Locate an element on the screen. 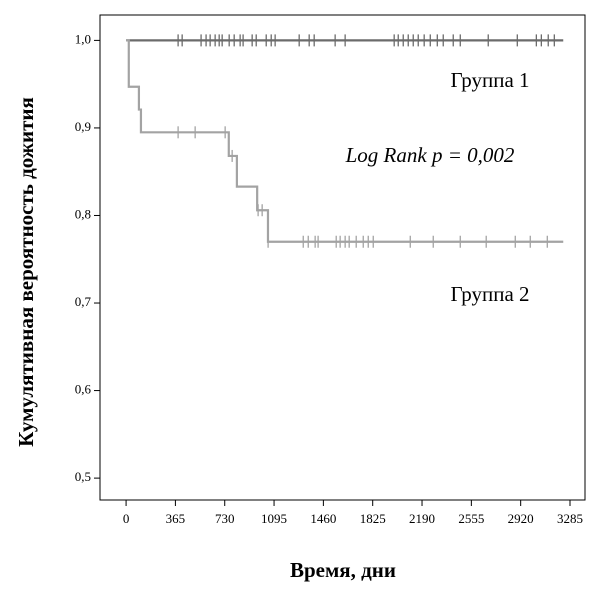 This screenshot has height=590, width=590. x-axis-title: Время, дни is located at coordinates (343, 570).